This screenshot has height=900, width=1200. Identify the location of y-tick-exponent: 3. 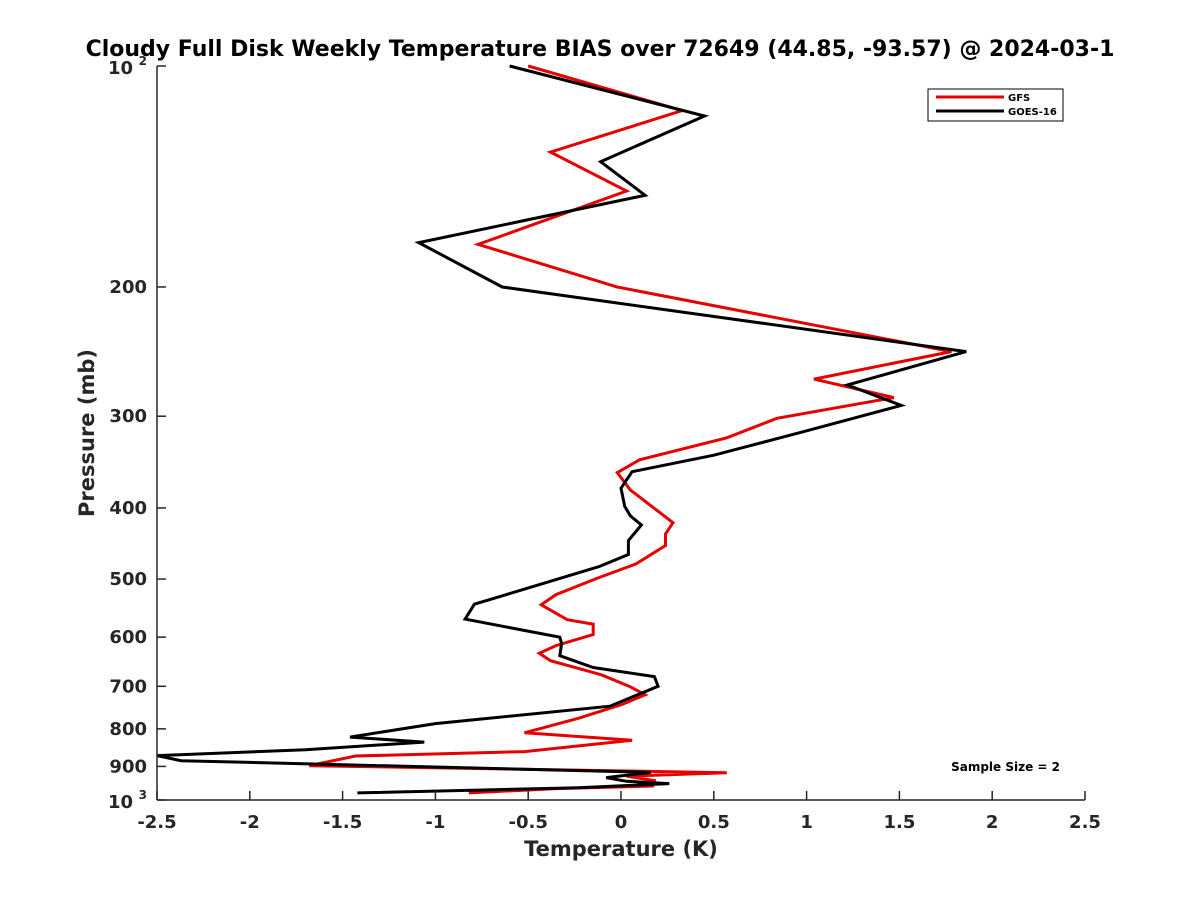
(143, 795).